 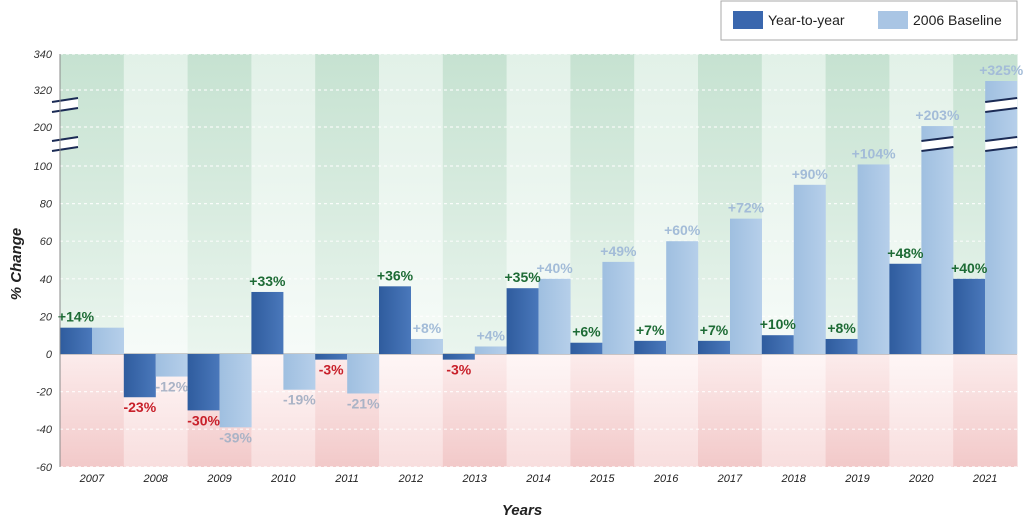 I want to click on x-tick-label: 2017, so click(x=730, y=479).